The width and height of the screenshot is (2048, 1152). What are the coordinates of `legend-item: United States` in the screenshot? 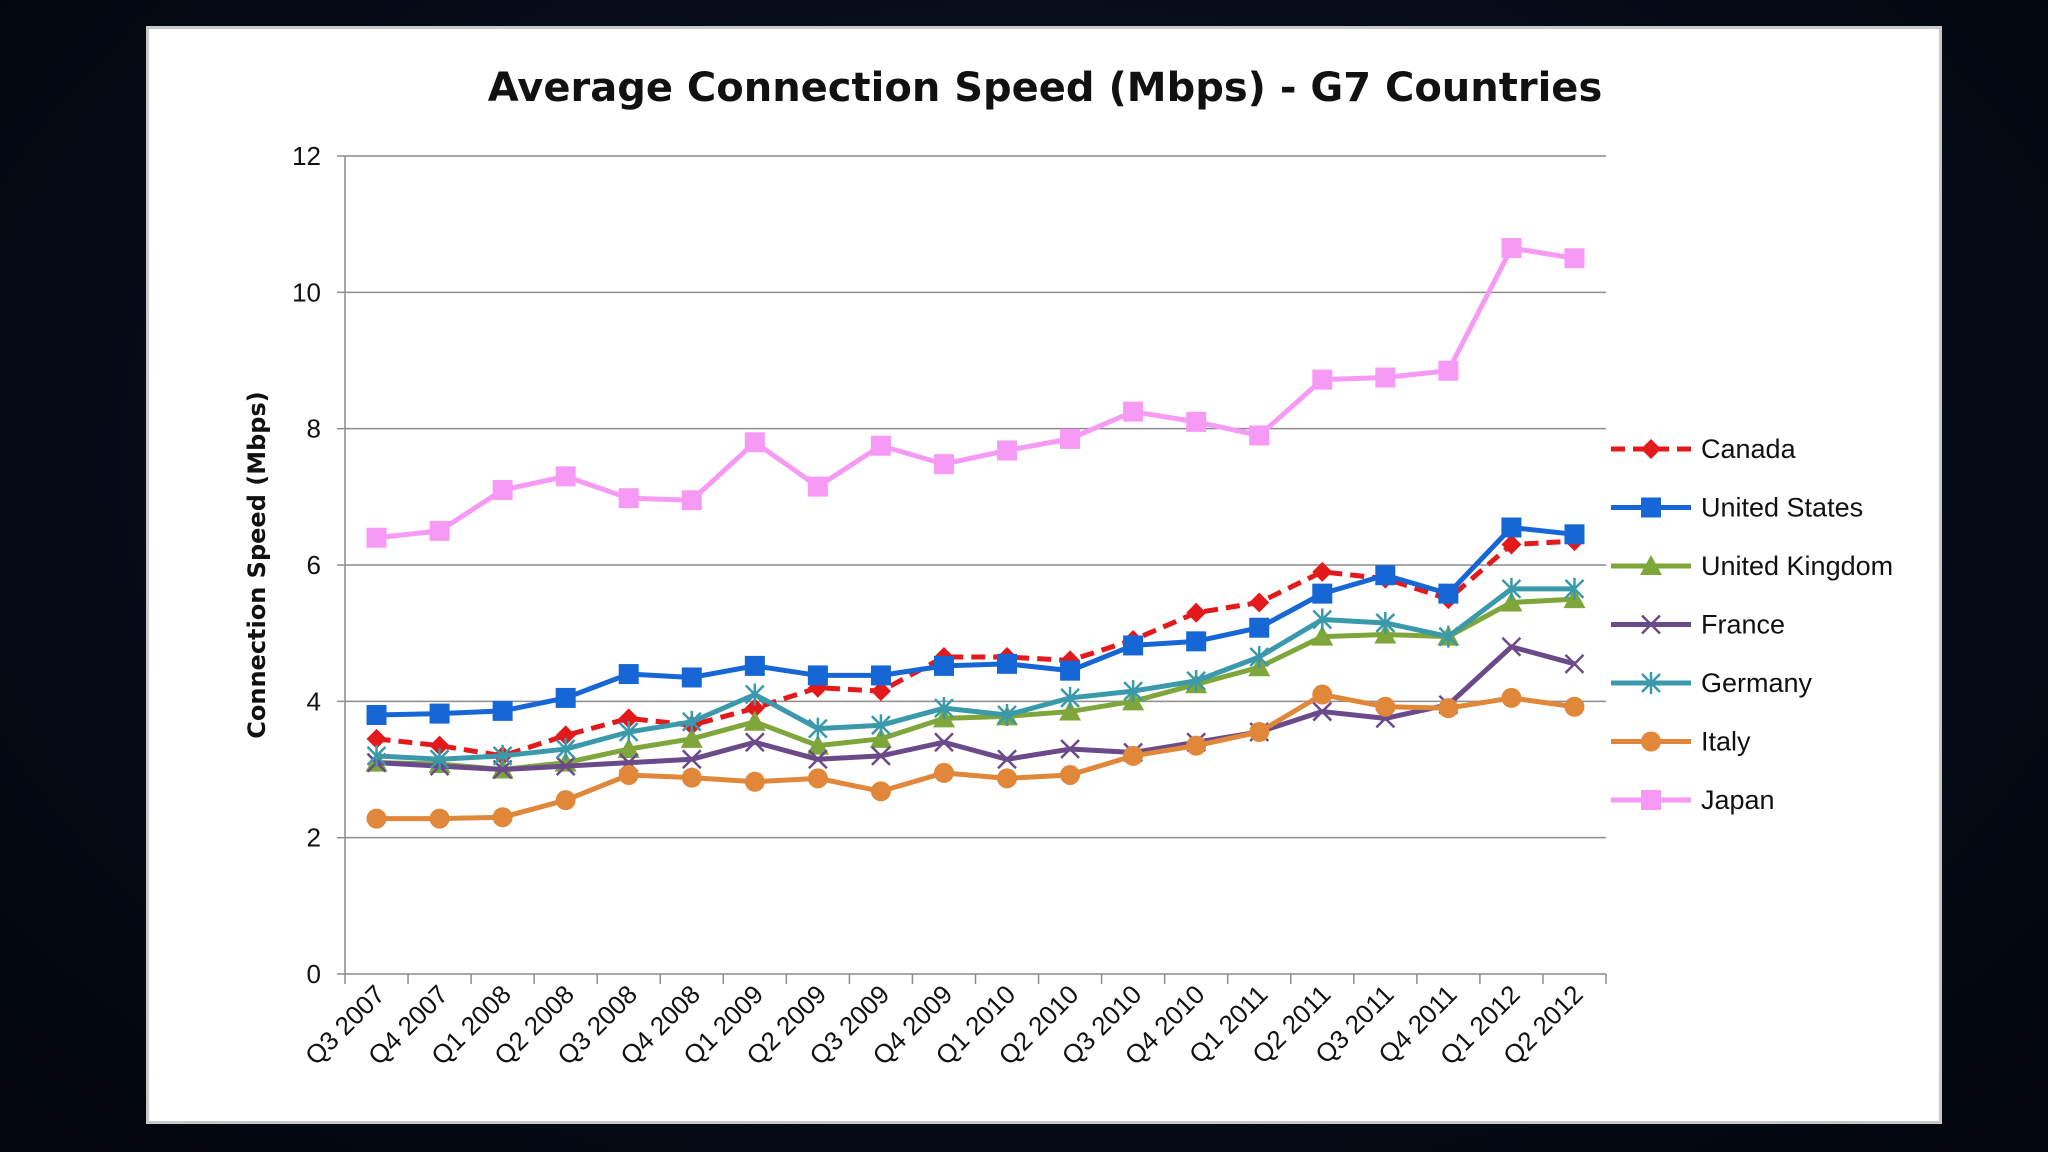 It's located at (1737, 508).